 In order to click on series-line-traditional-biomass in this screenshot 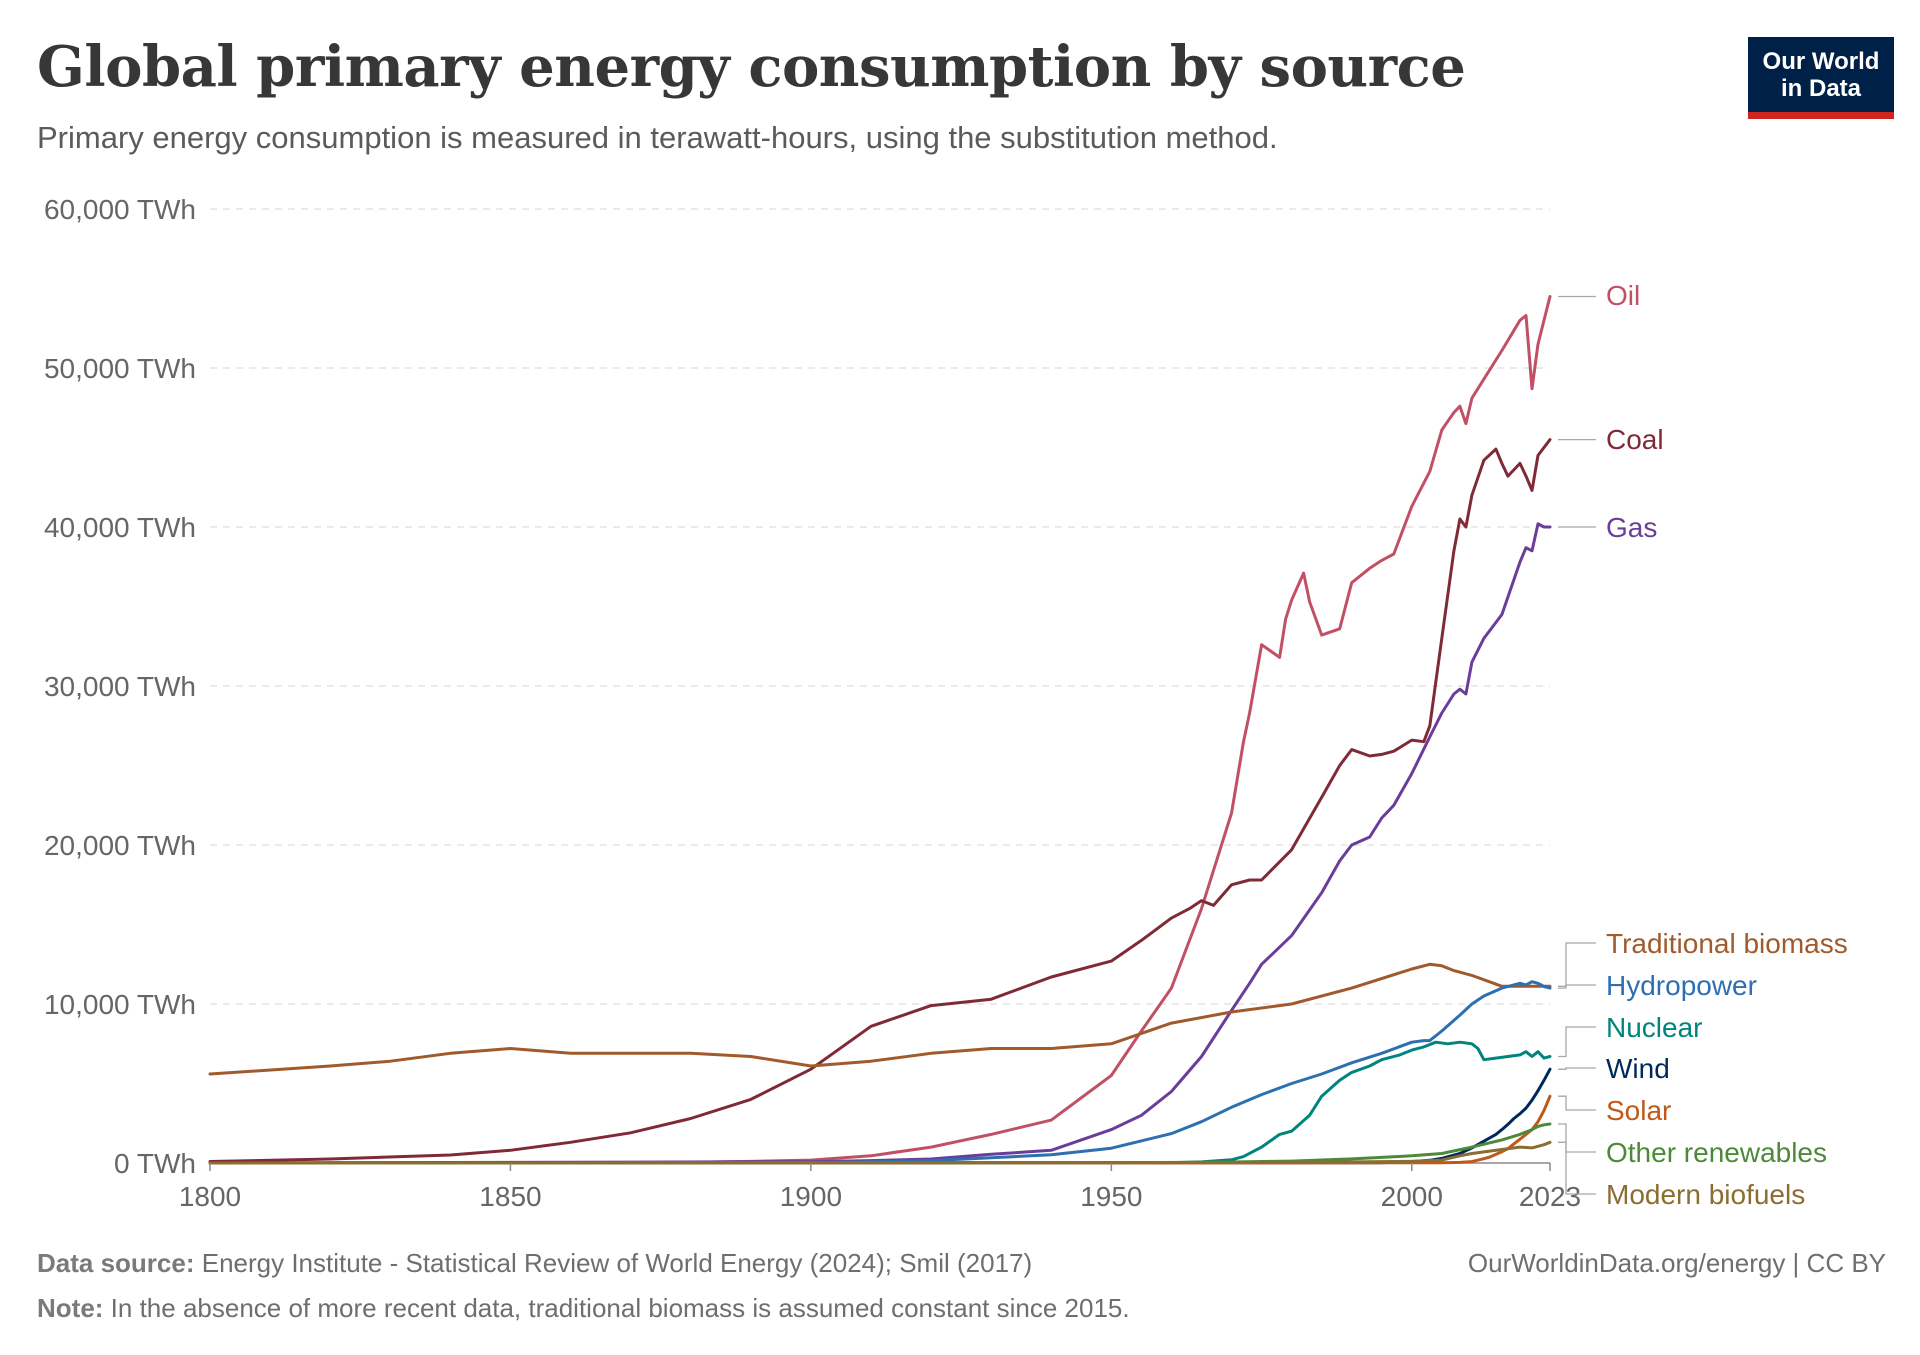, I will do `click(880, 1019)`.